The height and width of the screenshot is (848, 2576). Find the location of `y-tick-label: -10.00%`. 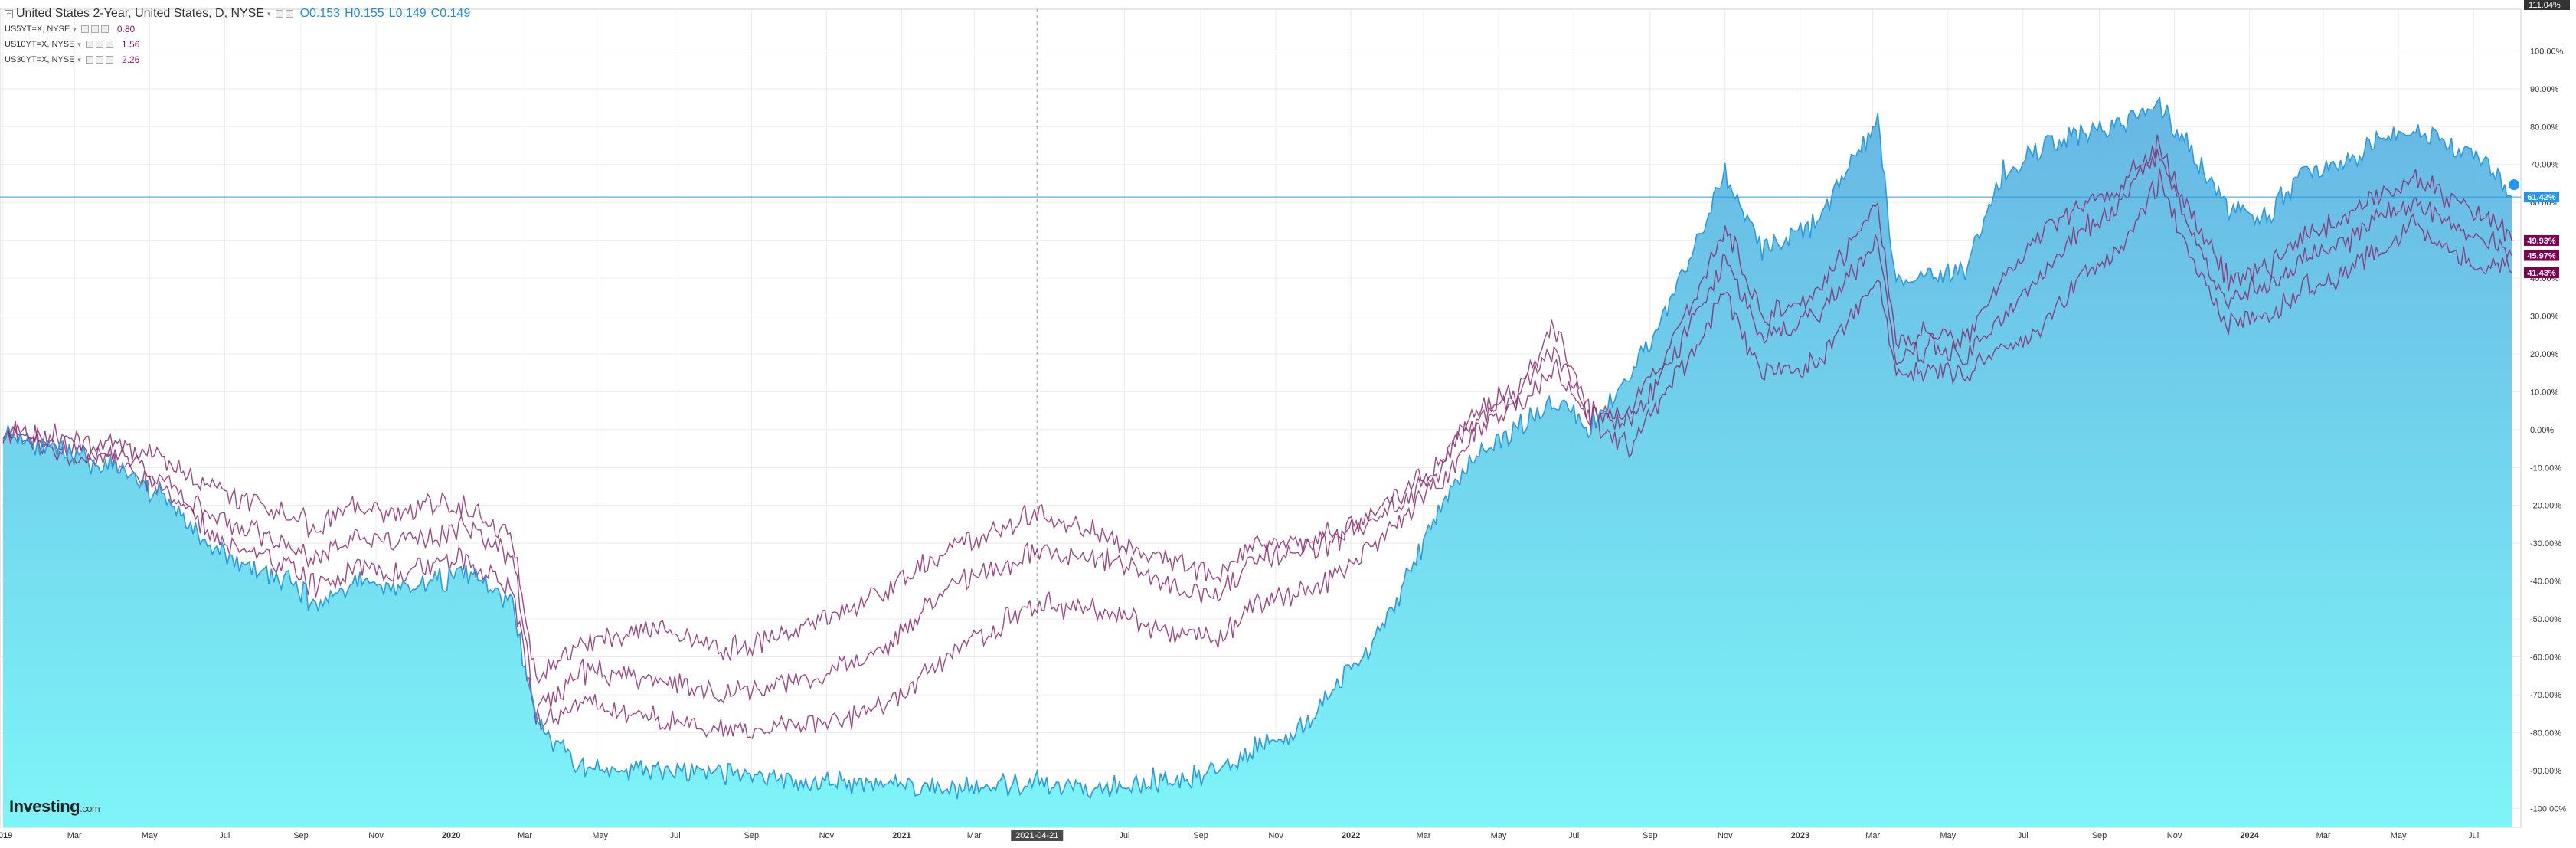

y-tick-label: -10.00% is located at coordinates (2545, 468).